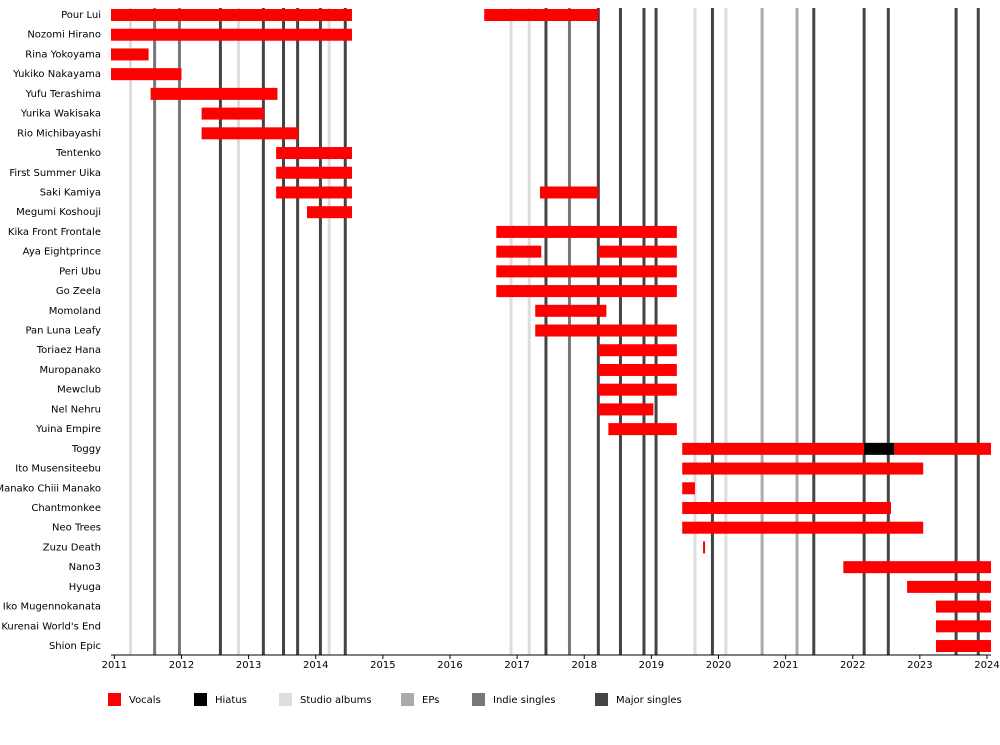 This screenshot has width=1000, height=745. I want to click on member-label: Toggy, so click(86, 449).